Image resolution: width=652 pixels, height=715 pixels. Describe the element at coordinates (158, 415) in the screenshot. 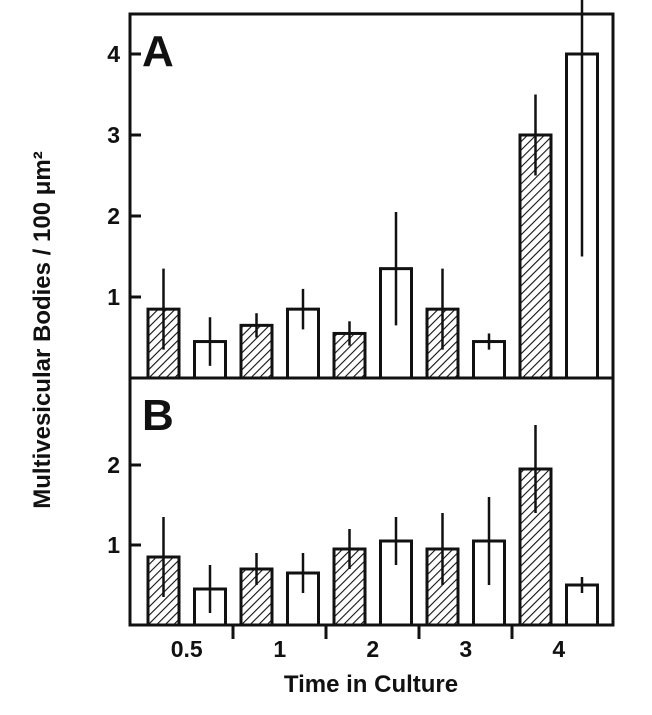

I see `panel-b-label: B` at that location.